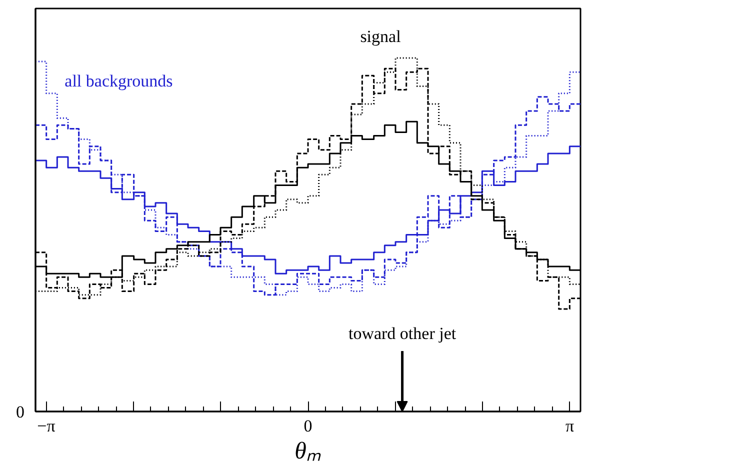  What do you see at coordinates (402, 333) in the screenshot?
I see `annotation: toward other jet` at bounding box center [402, 333].